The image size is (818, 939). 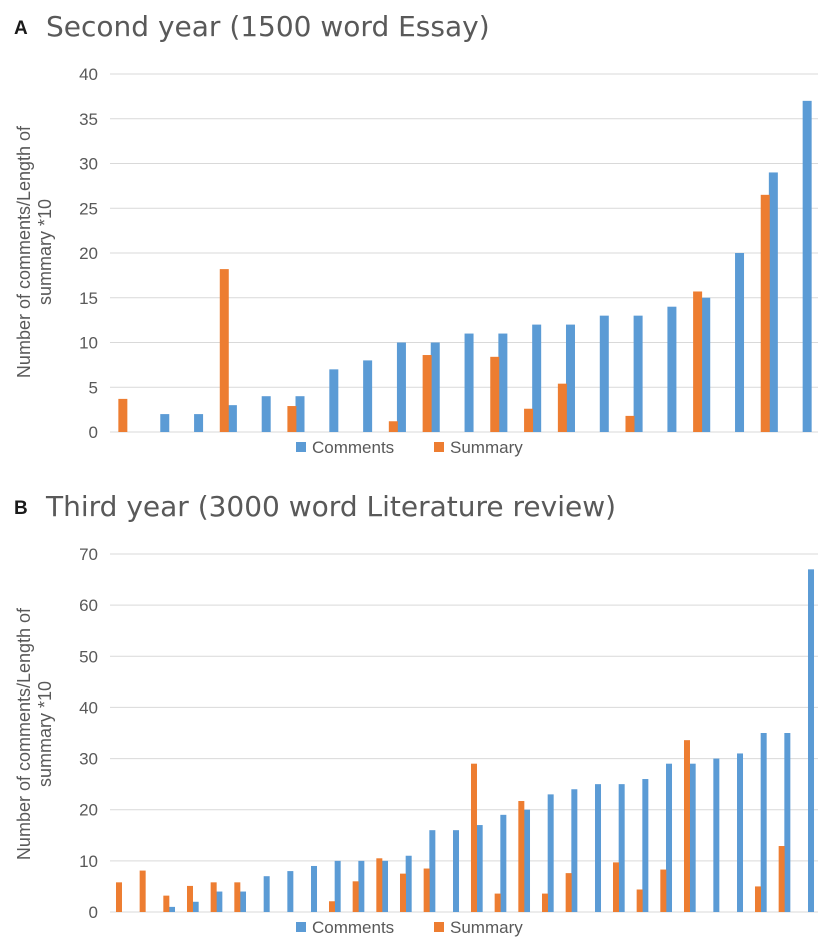 What do you see at coordinates (88, 119) in the screenshot?
I see `y-tick-label: 35` at bounding box center [88, 119].